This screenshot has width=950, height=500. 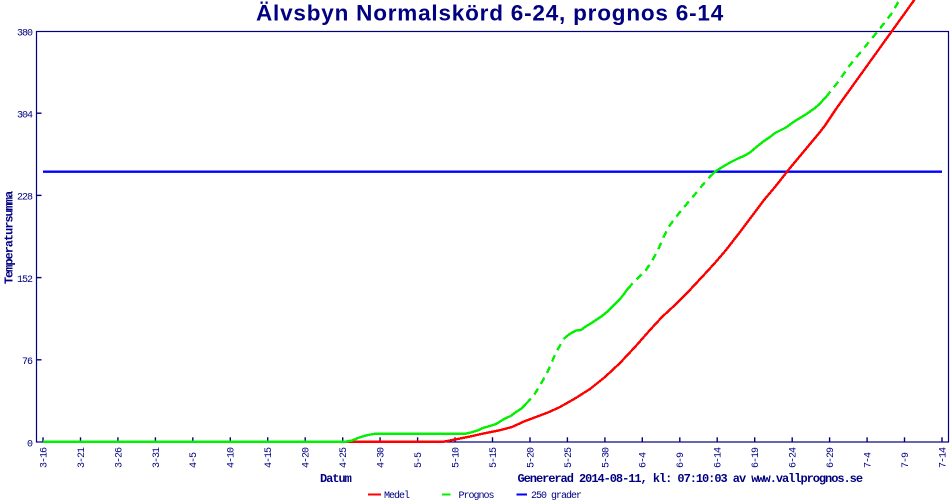 I want to click on svg-text: 6-9, so click(x=681, y=460).